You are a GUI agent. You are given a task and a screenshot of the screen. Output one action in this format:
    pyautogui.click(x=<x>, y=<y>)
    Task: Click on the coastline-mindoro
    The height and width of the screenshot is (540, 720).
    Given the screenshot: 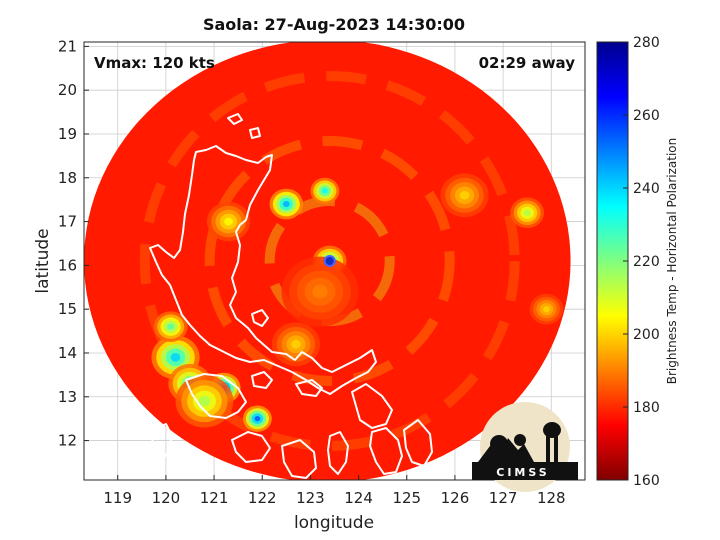 What is the action you would take?
    pyautogui.click(x=216, y=396)
    